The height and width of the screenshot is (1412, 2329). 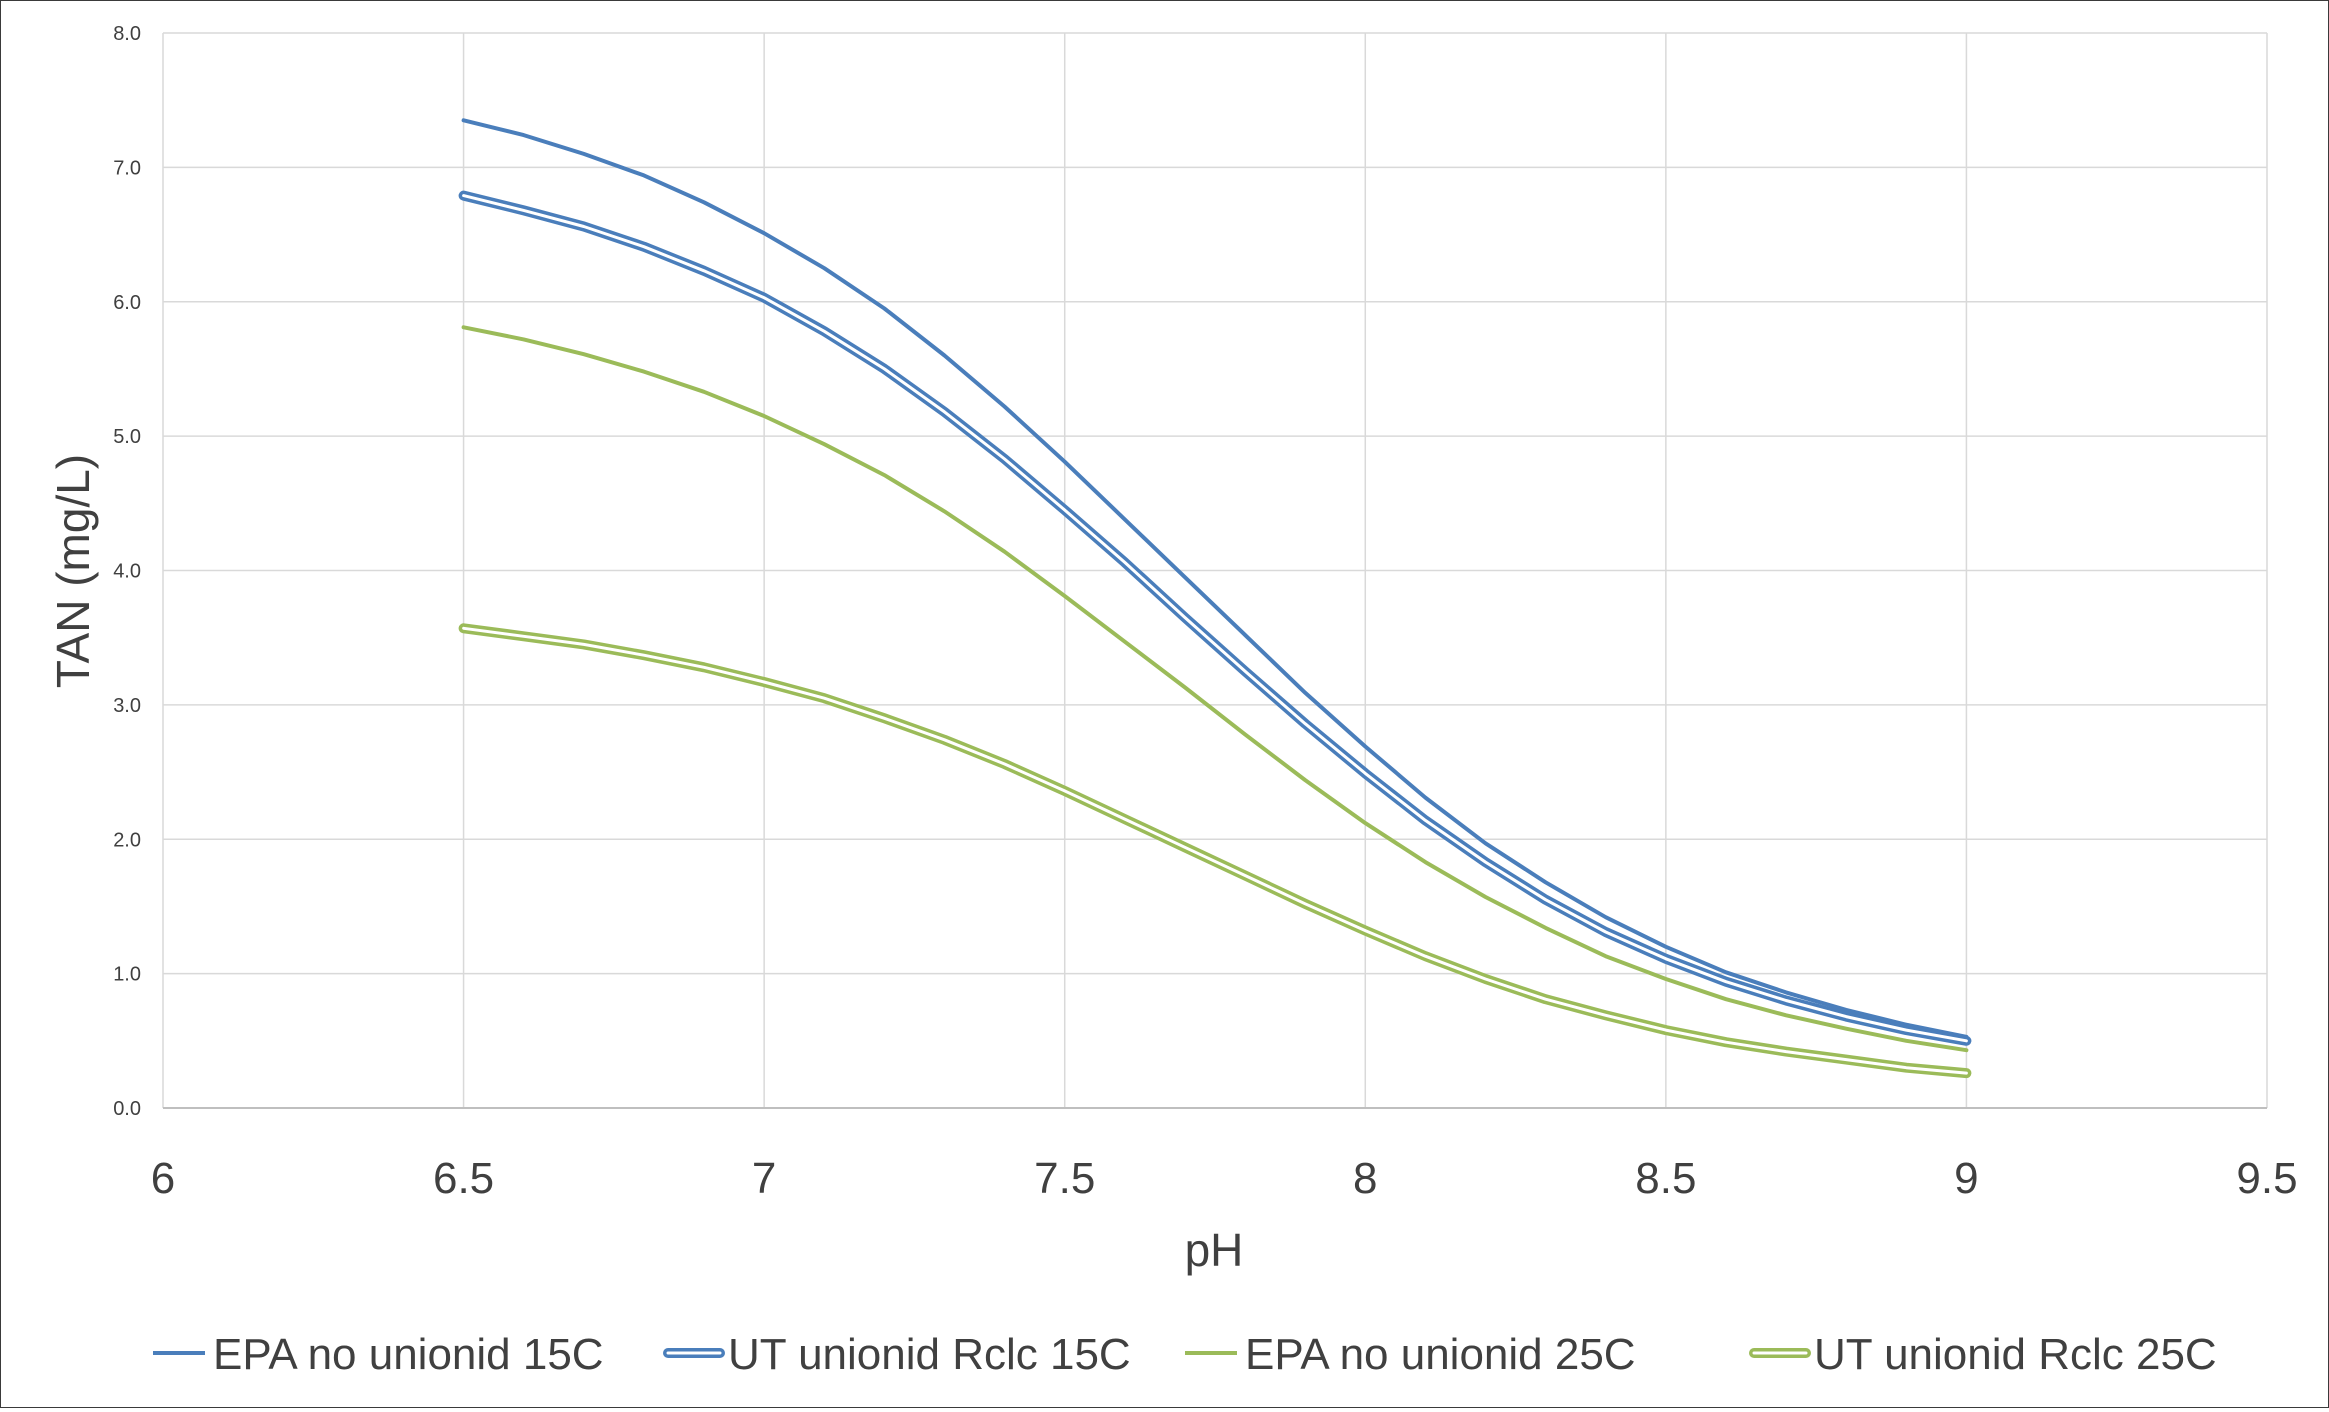 What do you see at coordinates (127, 975) in the screenshot?
I see `y-tick-label: 1.0` at bounding box center [127, 975].